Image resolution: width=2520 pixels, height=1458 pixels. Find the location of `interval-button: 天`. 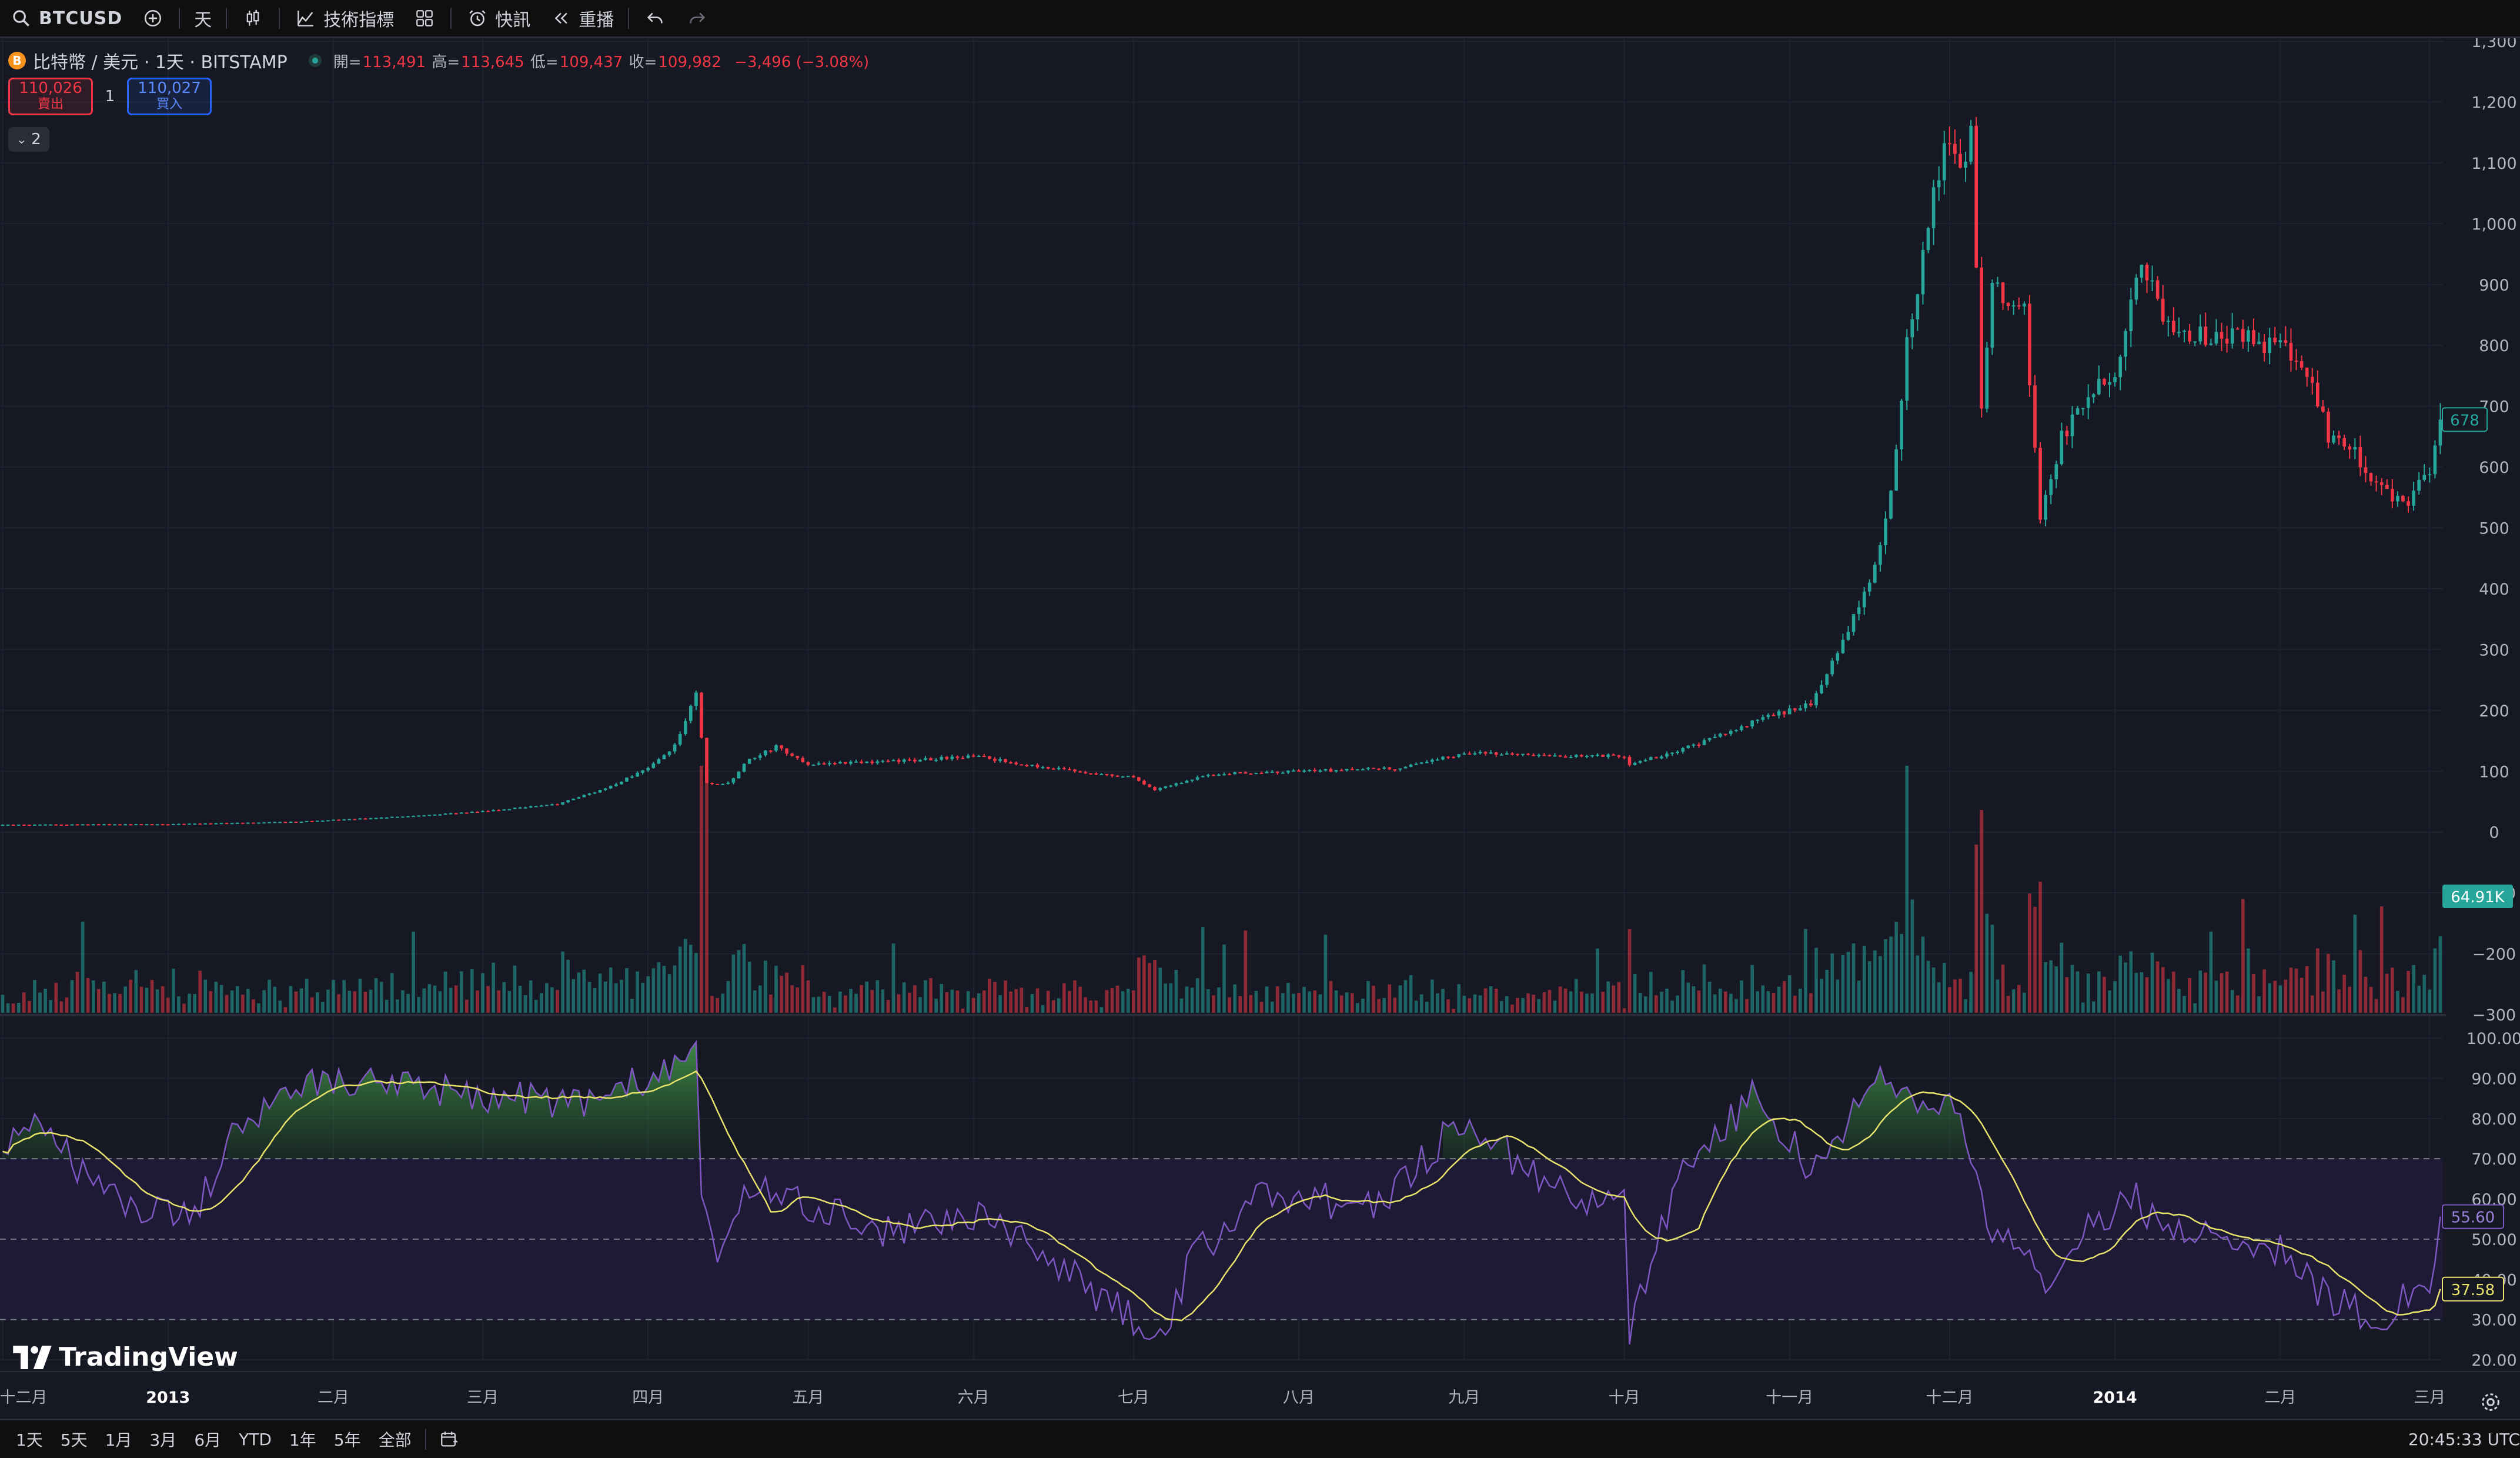

interval-button: 天 is located at coordinates (203, 18).